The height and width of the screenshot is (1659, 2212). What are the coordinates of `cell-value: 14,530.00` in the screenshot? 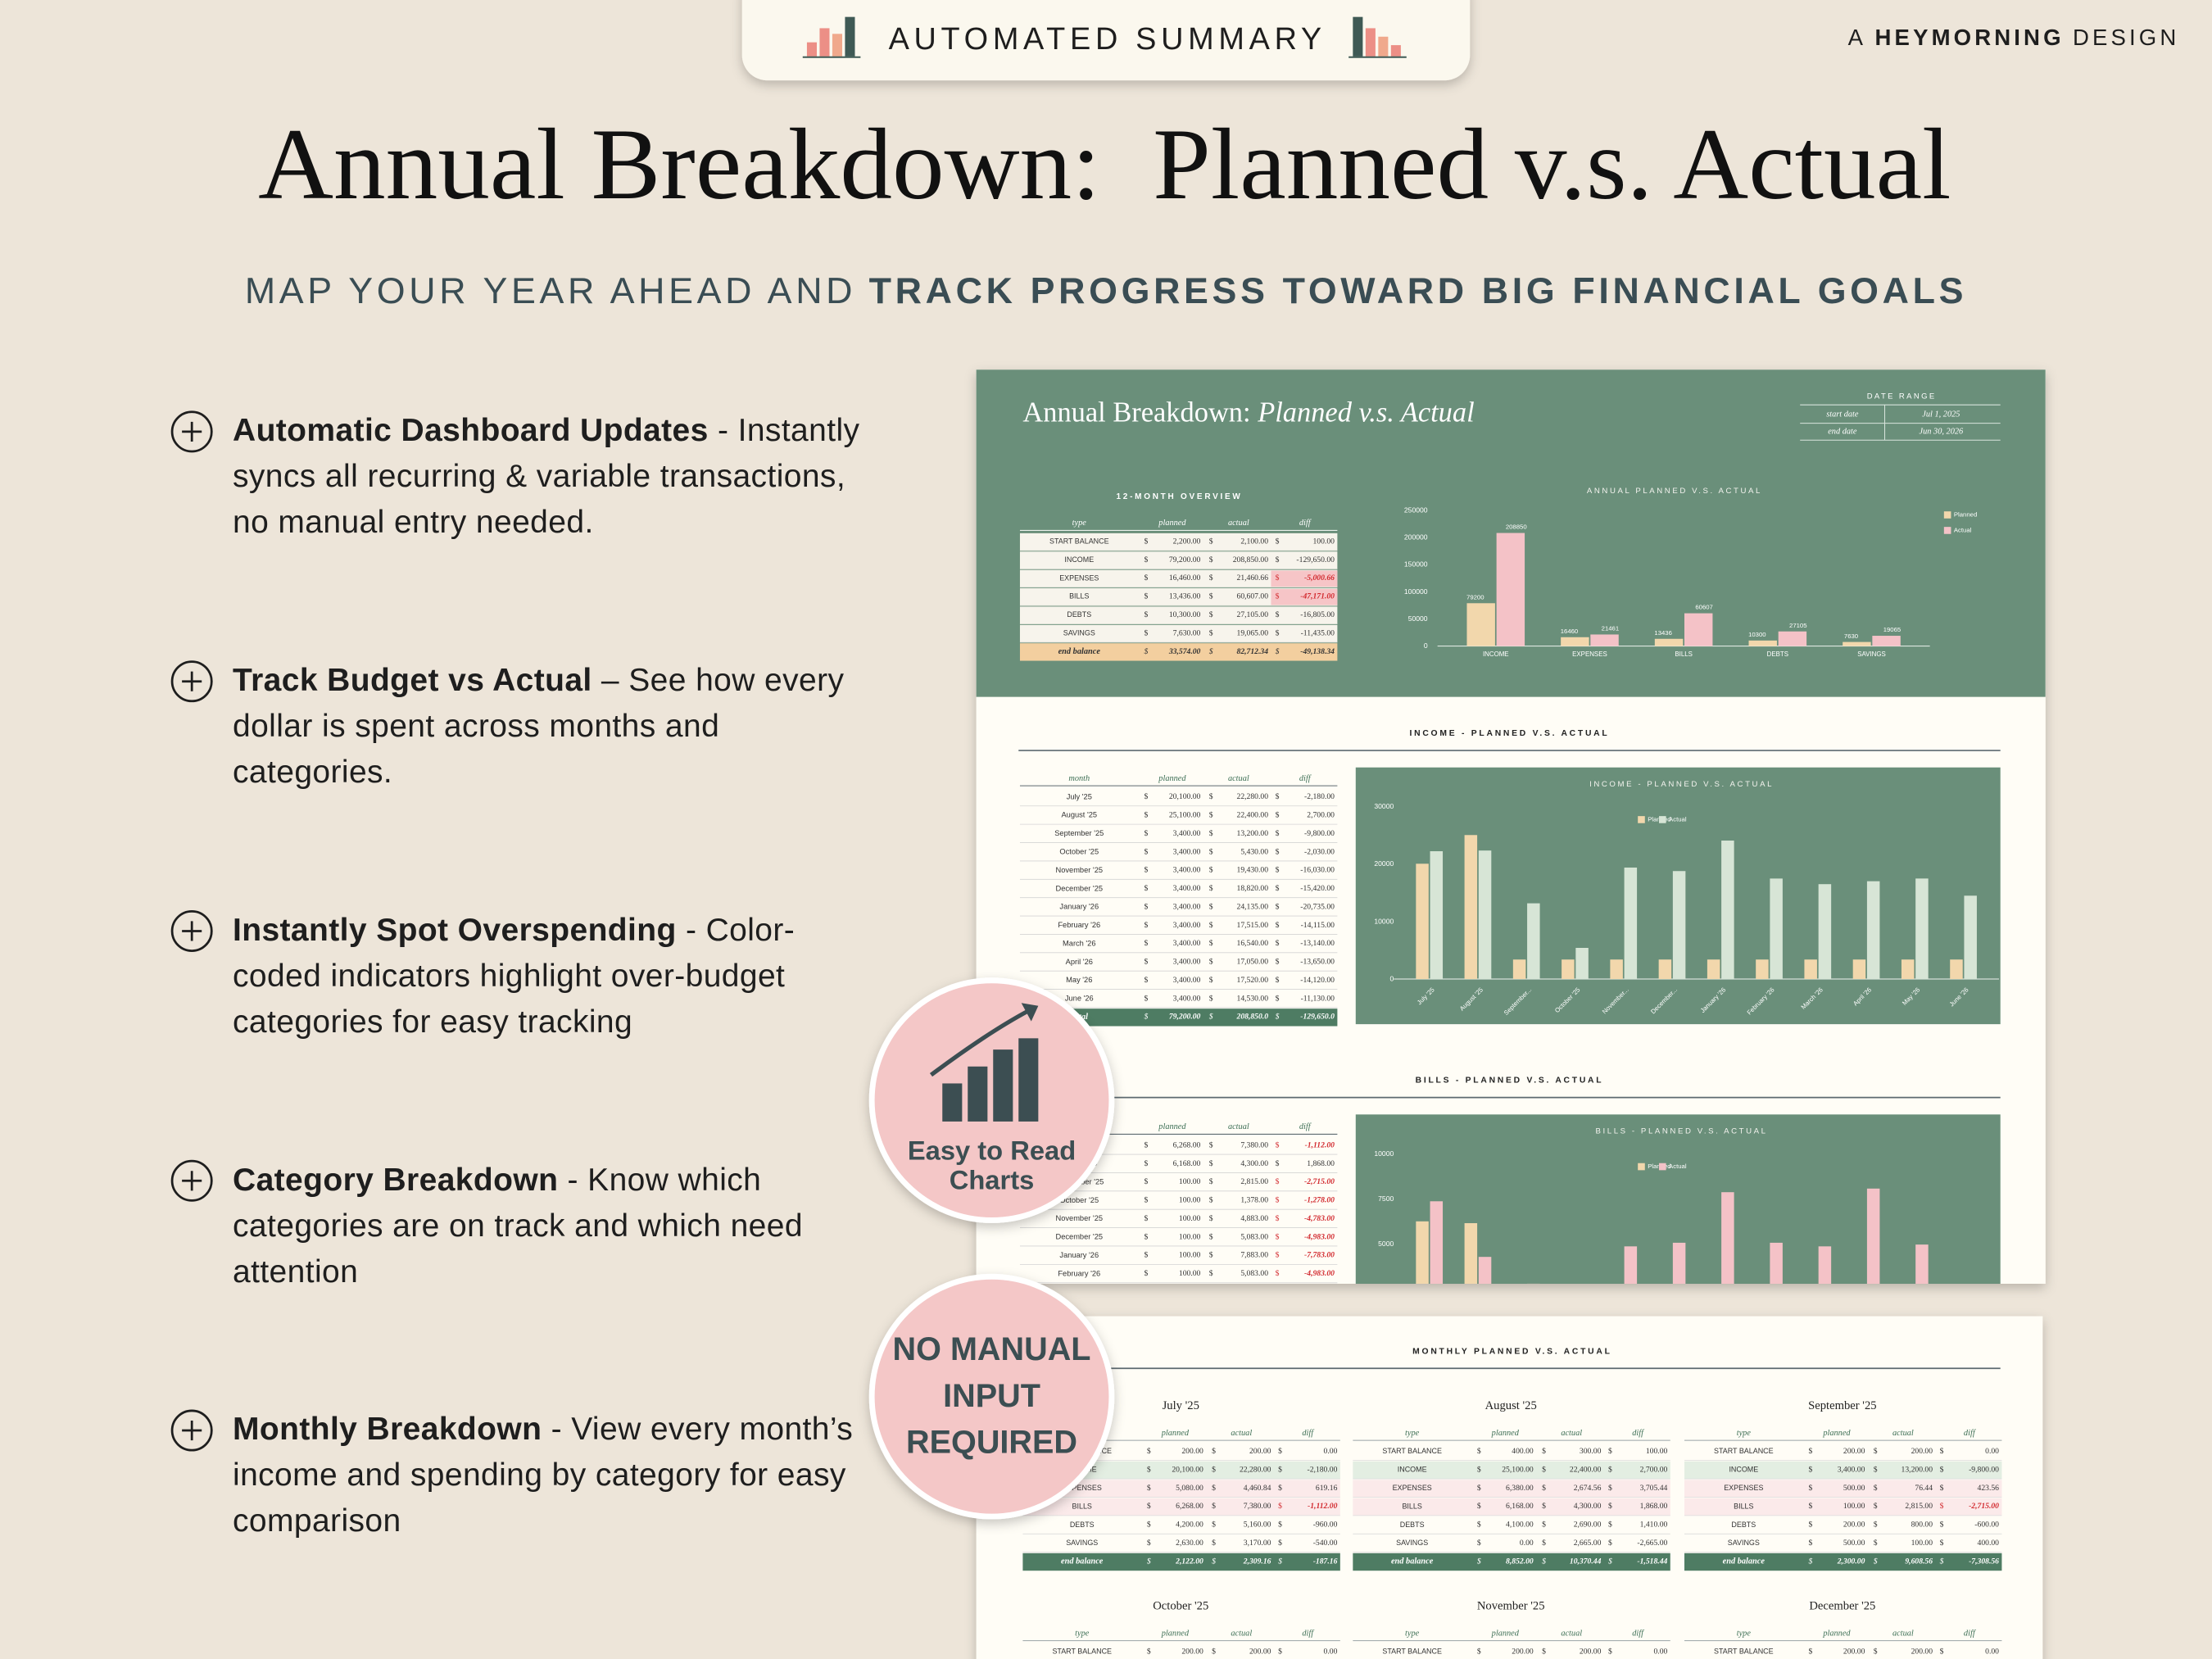 It's located at (1253, 998).